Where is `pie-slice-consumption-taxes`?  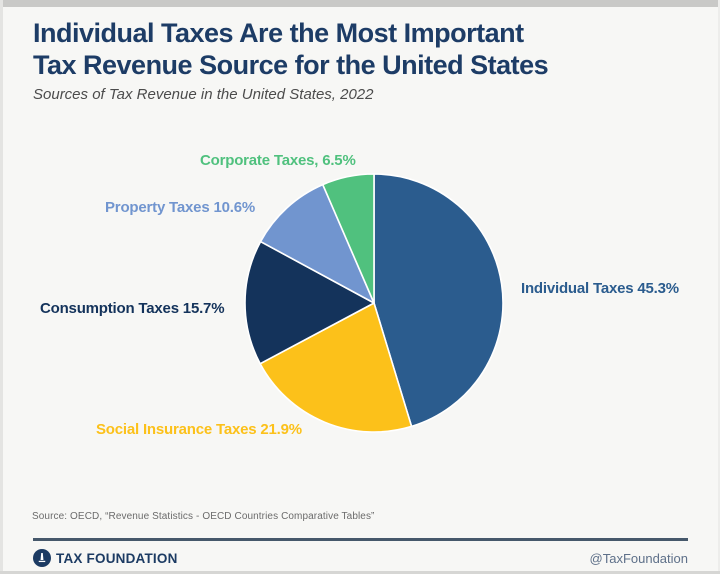 pie-slice-consumption-taxes is located at coordinates (309, 302).